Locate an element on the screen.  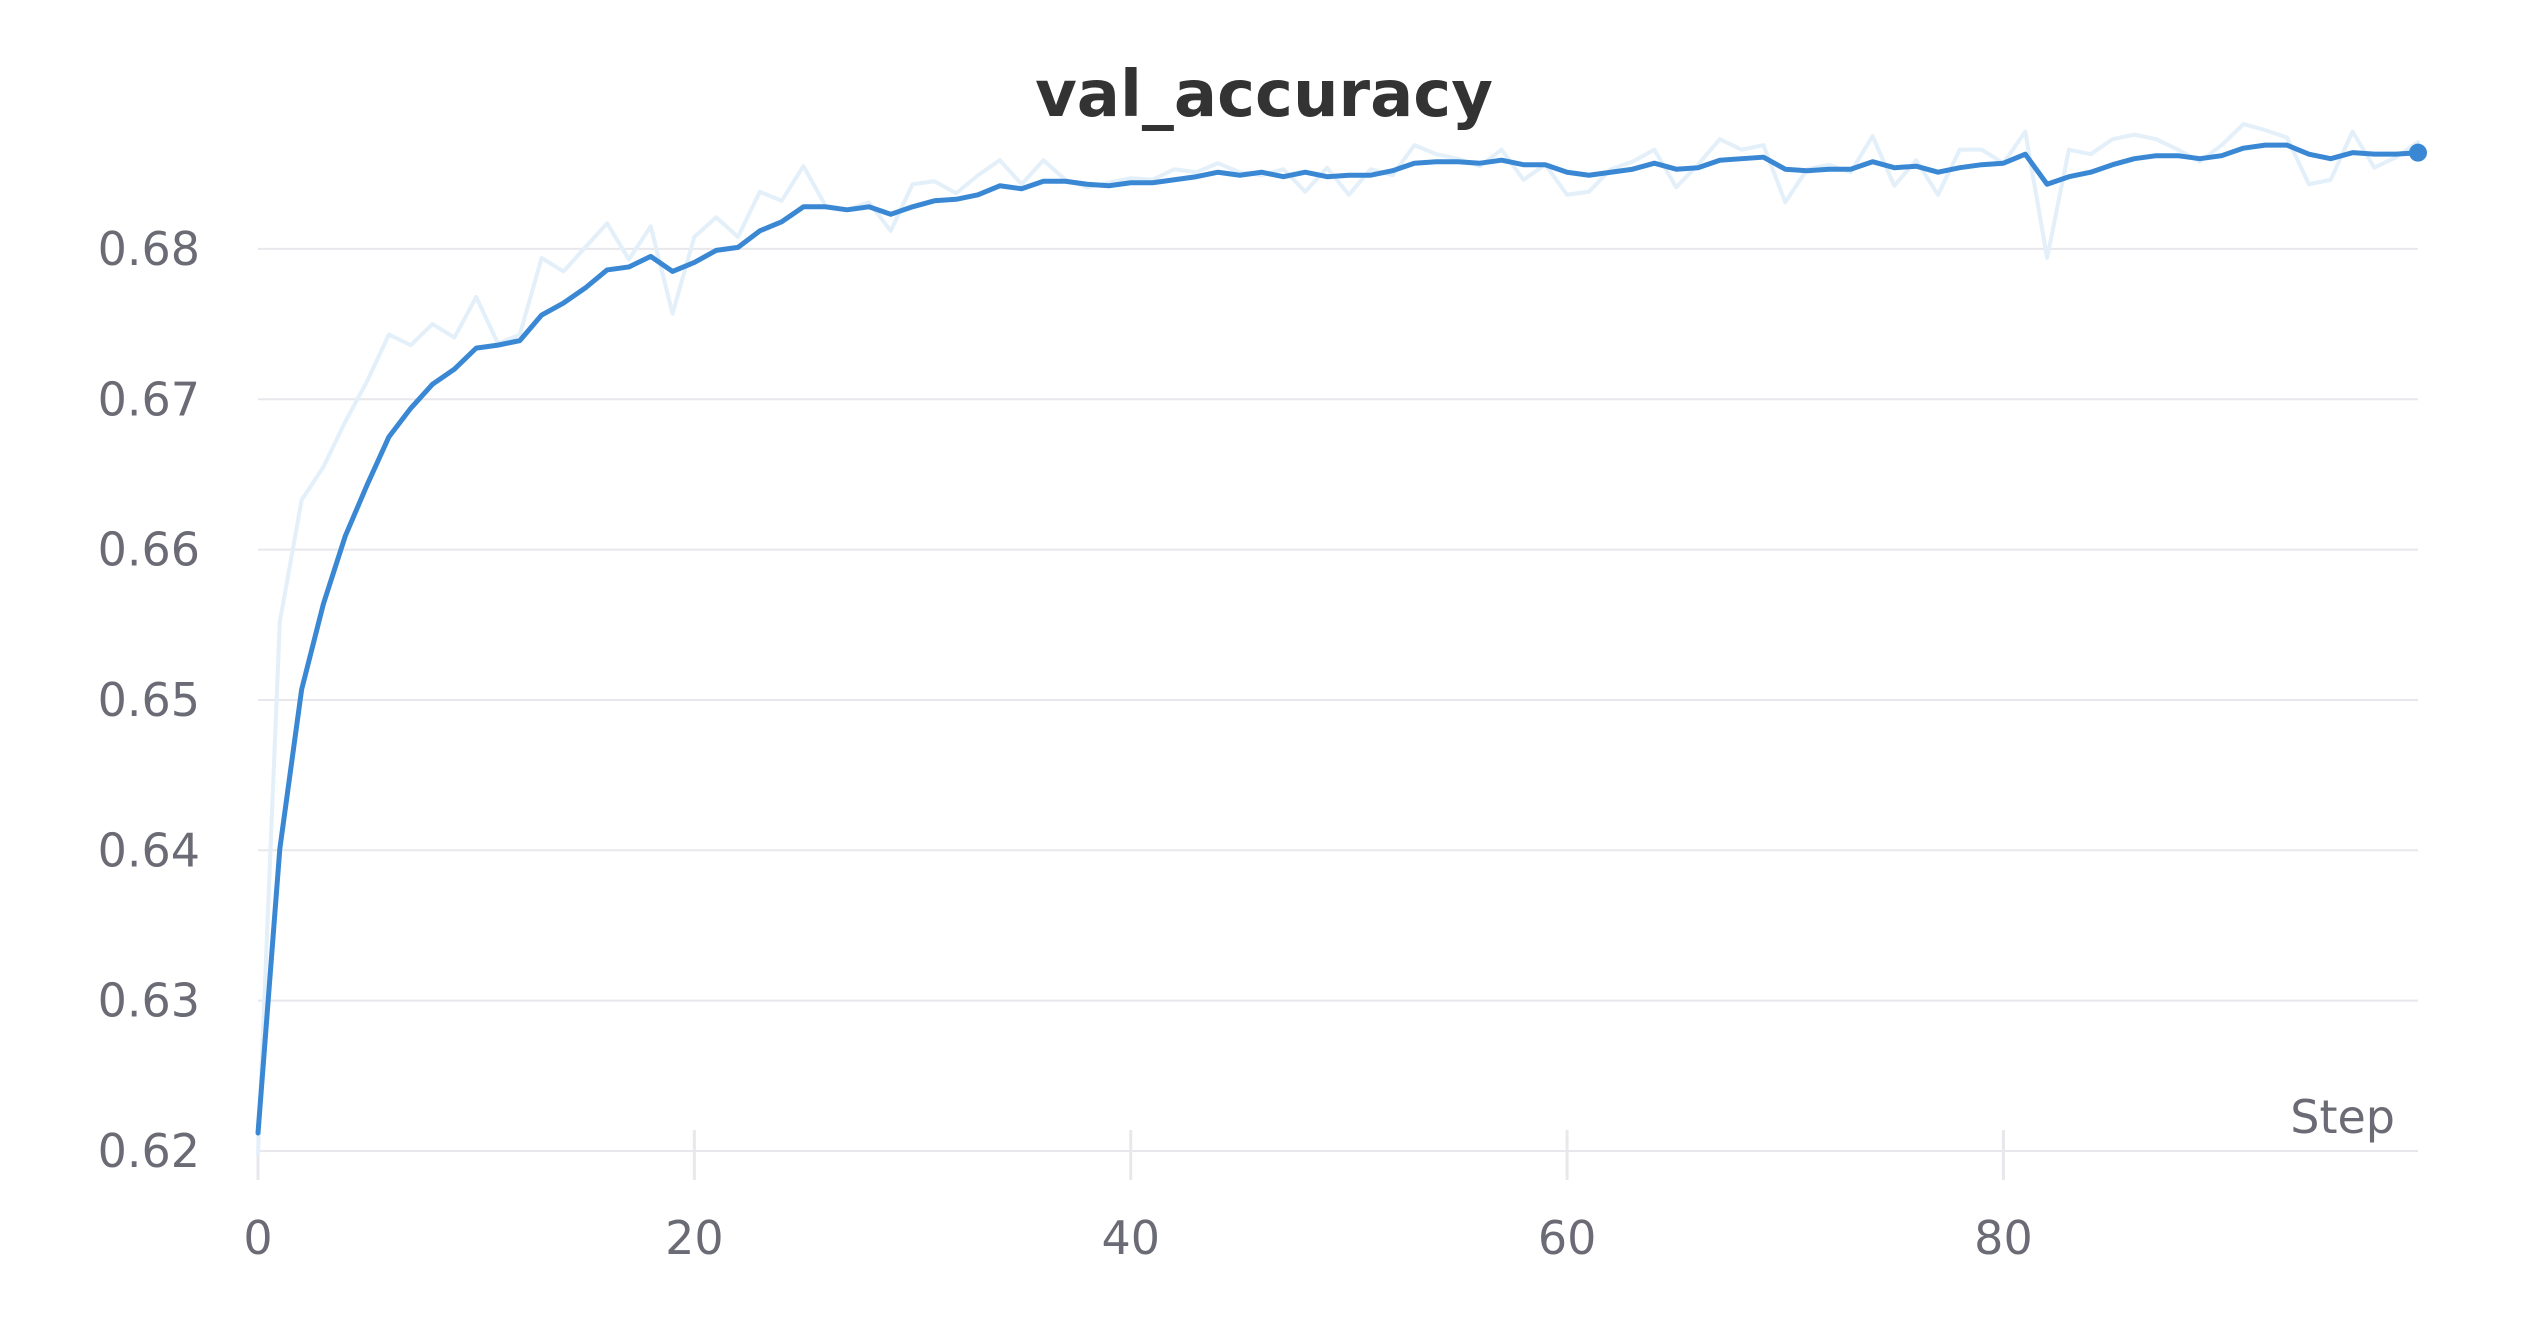
last-point-marker is located at coordinates (2418, 152).